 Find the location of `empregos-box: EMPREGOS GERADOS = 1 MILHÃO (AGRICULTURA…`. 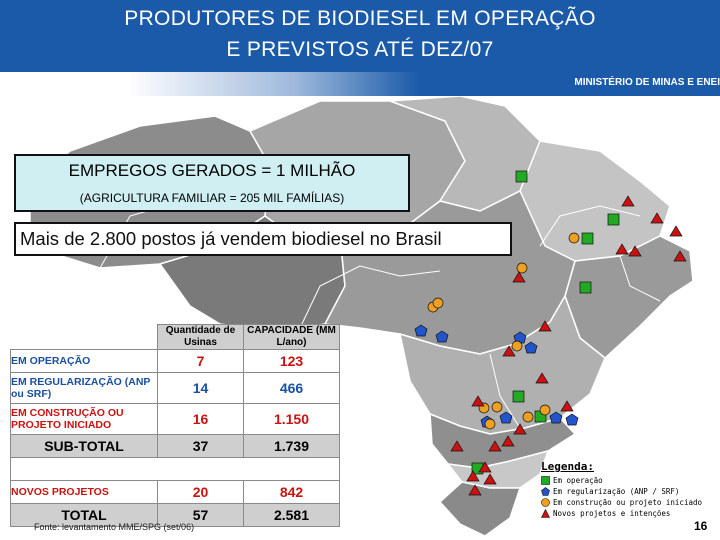

empregos-box: EMPREGOS GERADOS = 1 MILHÃO (AGRICULTURA… is located at coordinates (212, 183).